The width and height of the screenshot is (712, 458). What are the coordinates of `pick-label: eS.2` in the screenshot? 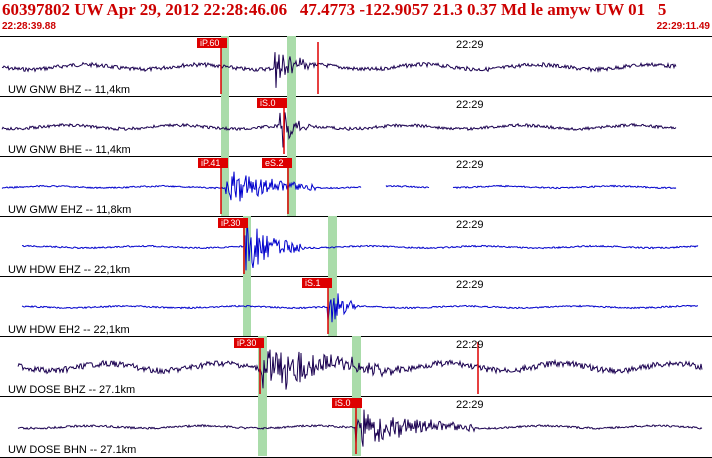 It's located at (274, 163).